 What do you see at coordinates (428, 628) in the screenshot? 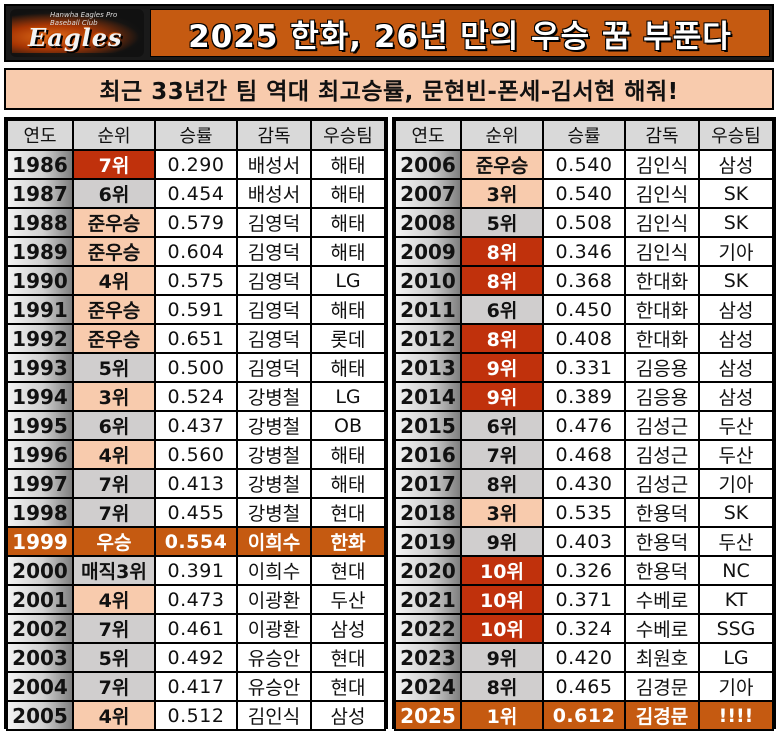
I see `year-cell: 2022` at bounding box center [428, 628].